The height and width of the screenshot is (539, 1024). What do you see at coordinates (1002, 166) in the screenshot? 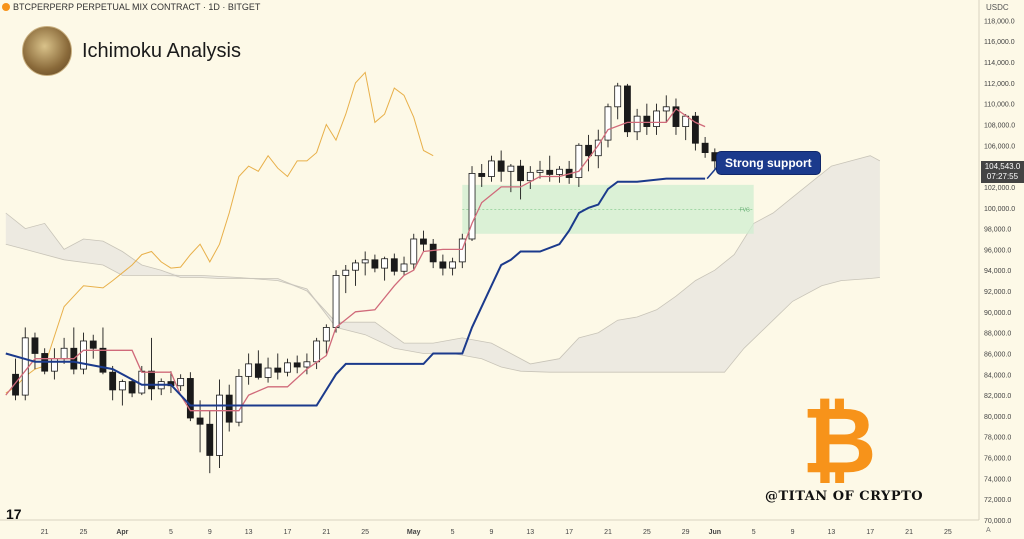
I see `last-price: 104,543.0` at bounding box center [1002, 166].